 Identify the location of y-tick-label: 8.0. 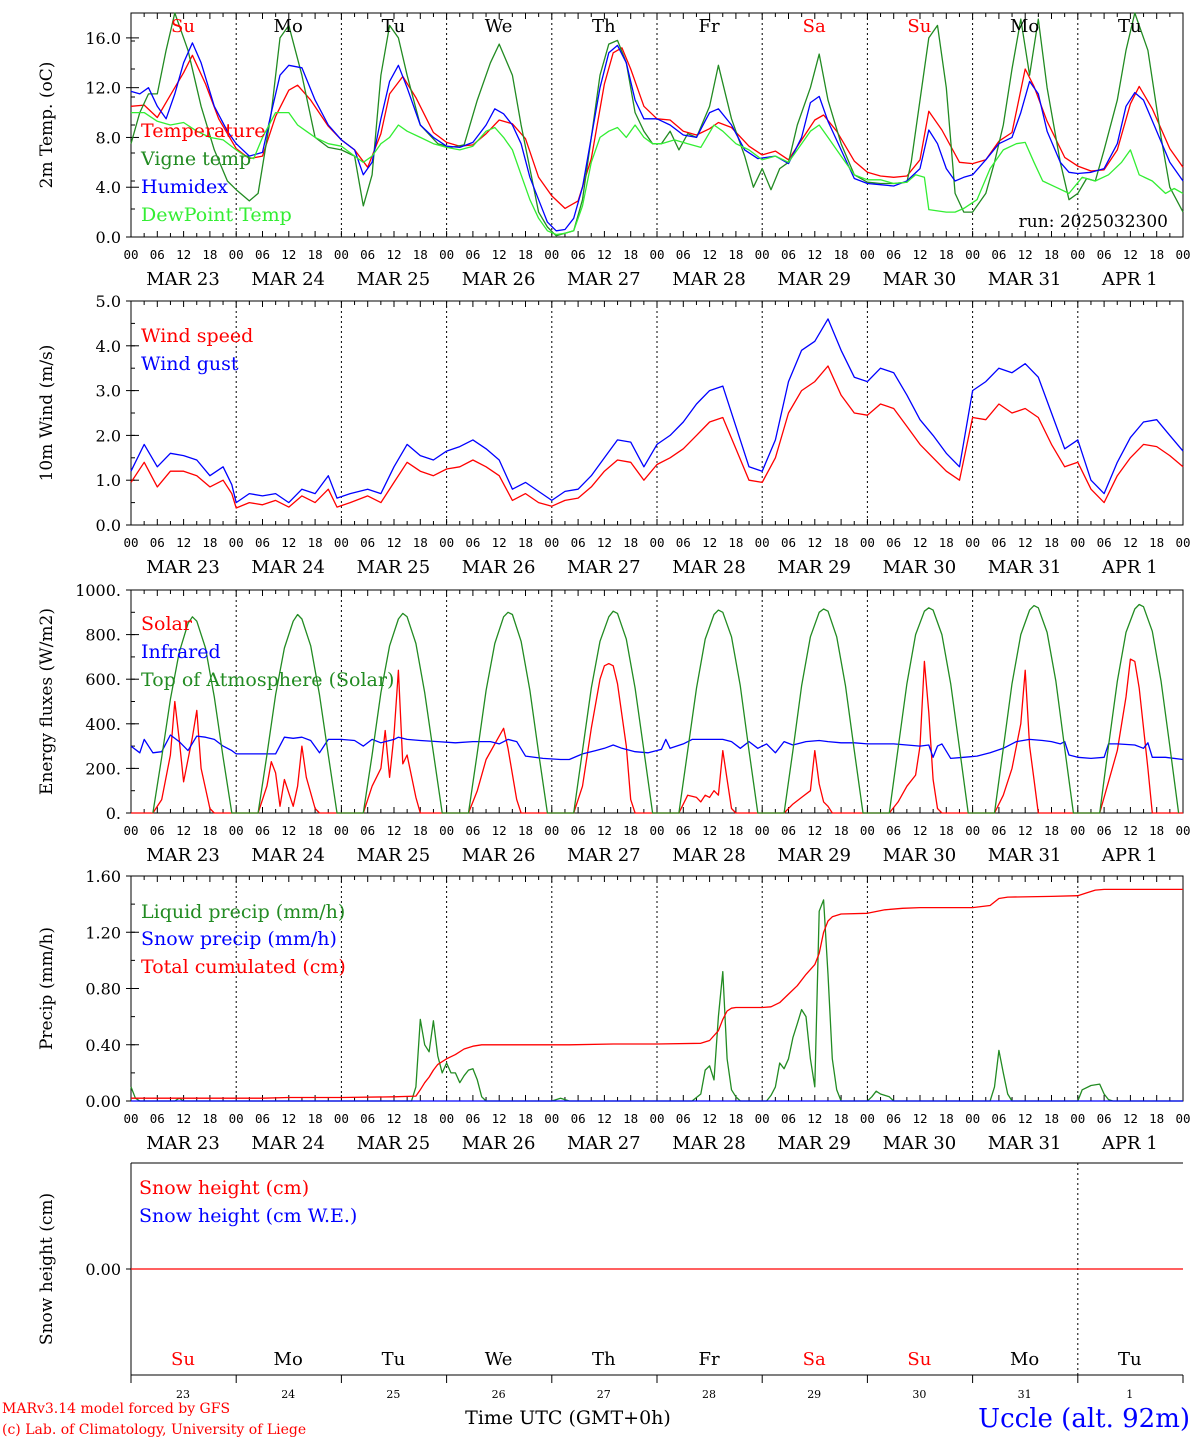
(108, 137).